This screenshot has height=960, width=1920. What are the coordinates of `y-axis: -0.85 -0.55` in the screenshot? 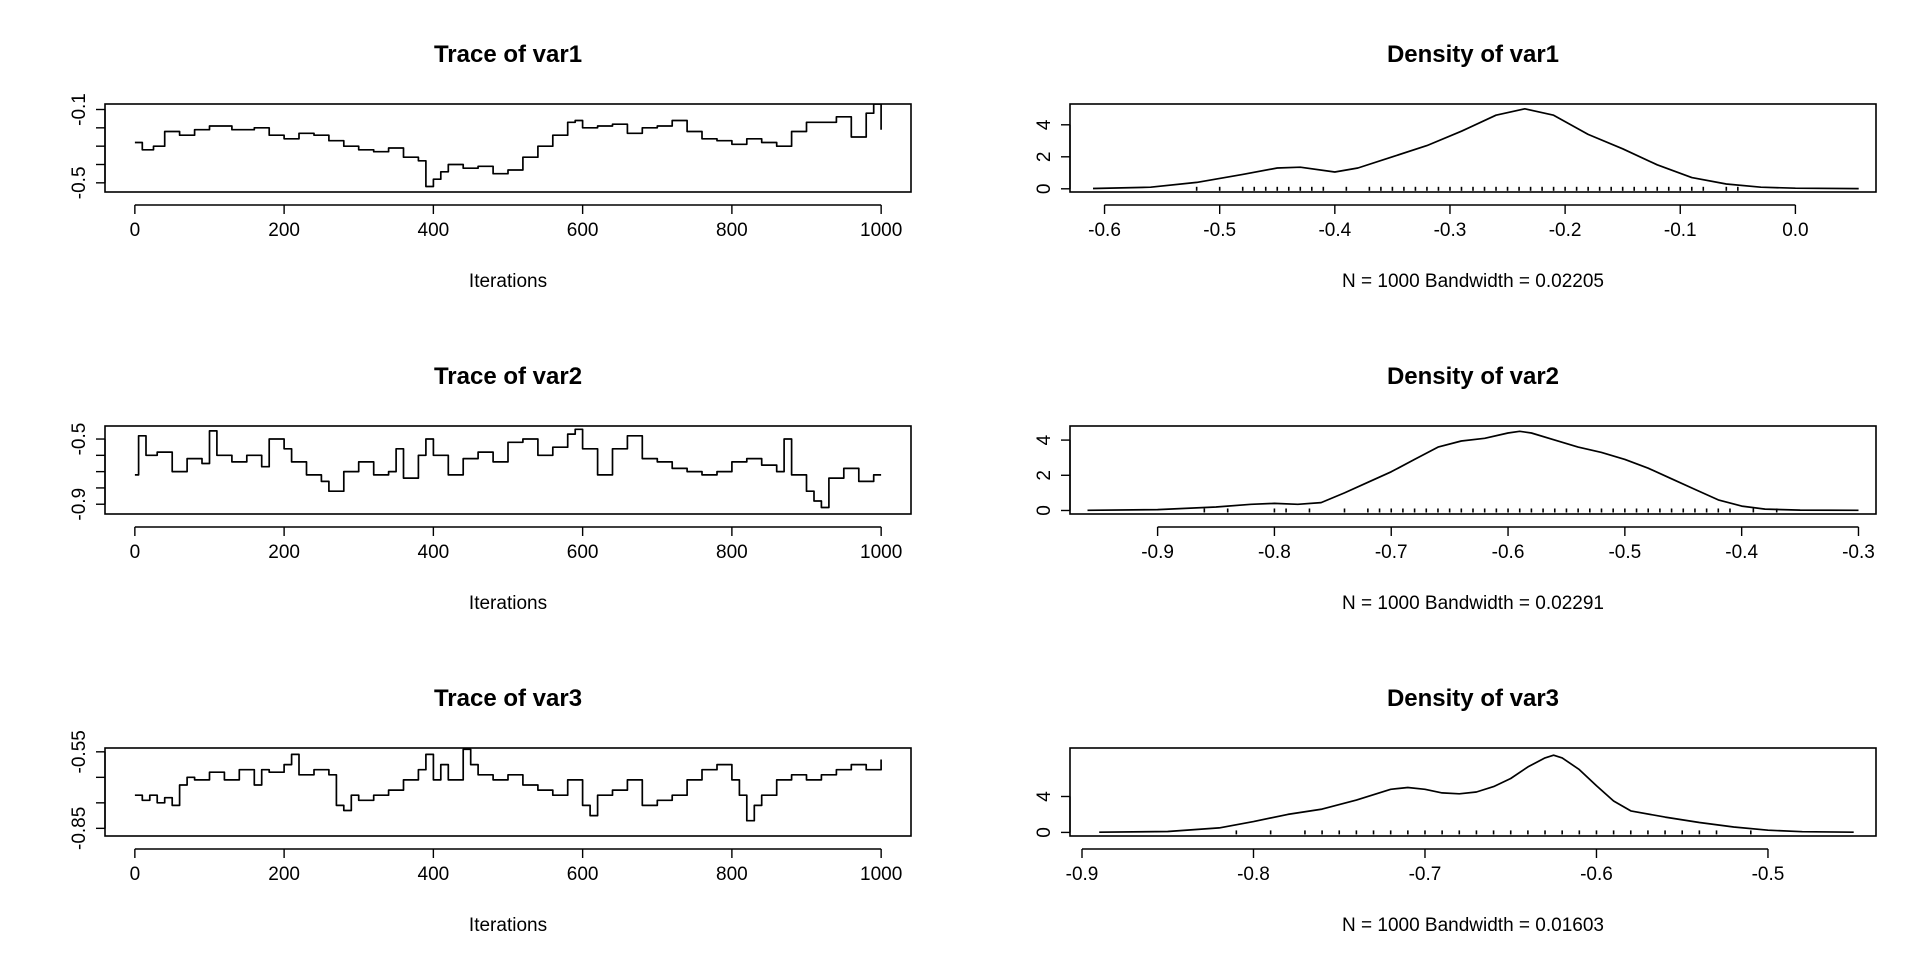 It's located at (87, 790).